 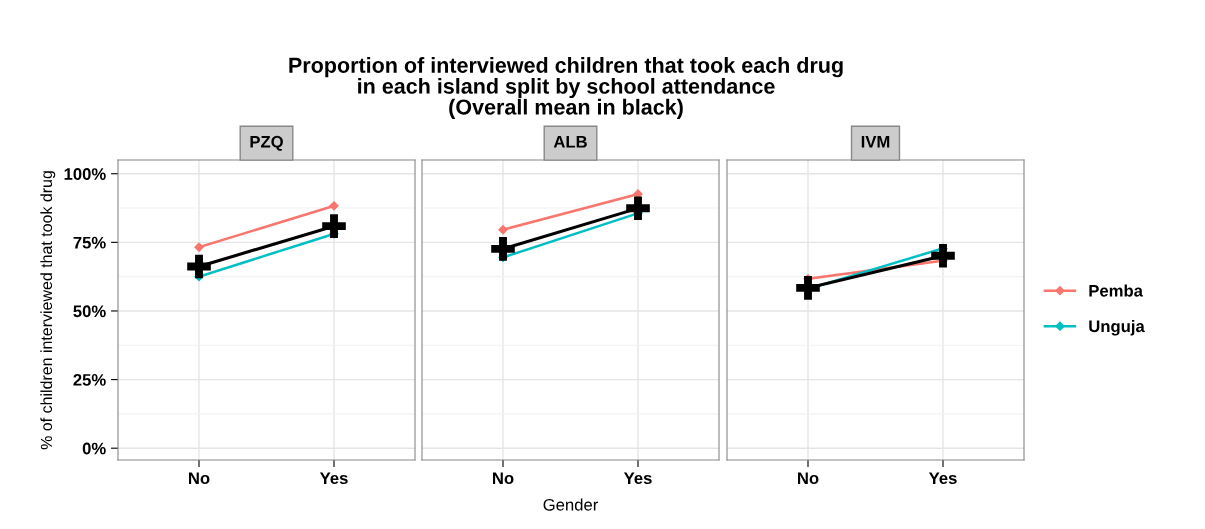 What do you see at coordinates (48, 310) in the screenshot?
I see `y-axis-title: % of children interviewed that took drug` at bounding box center [48, 310].